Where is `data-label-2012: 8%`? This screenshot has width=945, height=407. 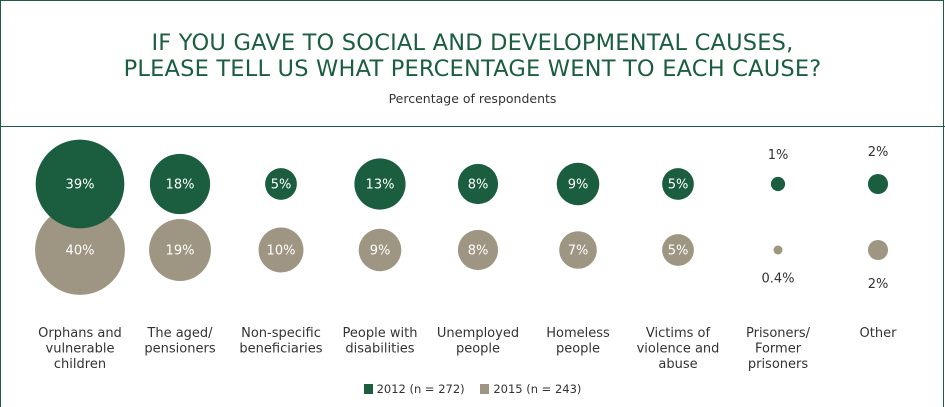
data-label-2012: 8% is located at coordinates (478, 185).